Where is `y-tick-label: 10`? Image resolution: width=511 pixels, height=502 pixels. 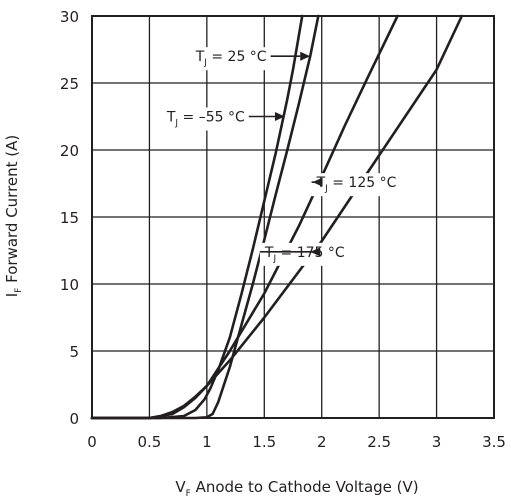
y-tick-label: 10 is located at coordinates (69, 285).